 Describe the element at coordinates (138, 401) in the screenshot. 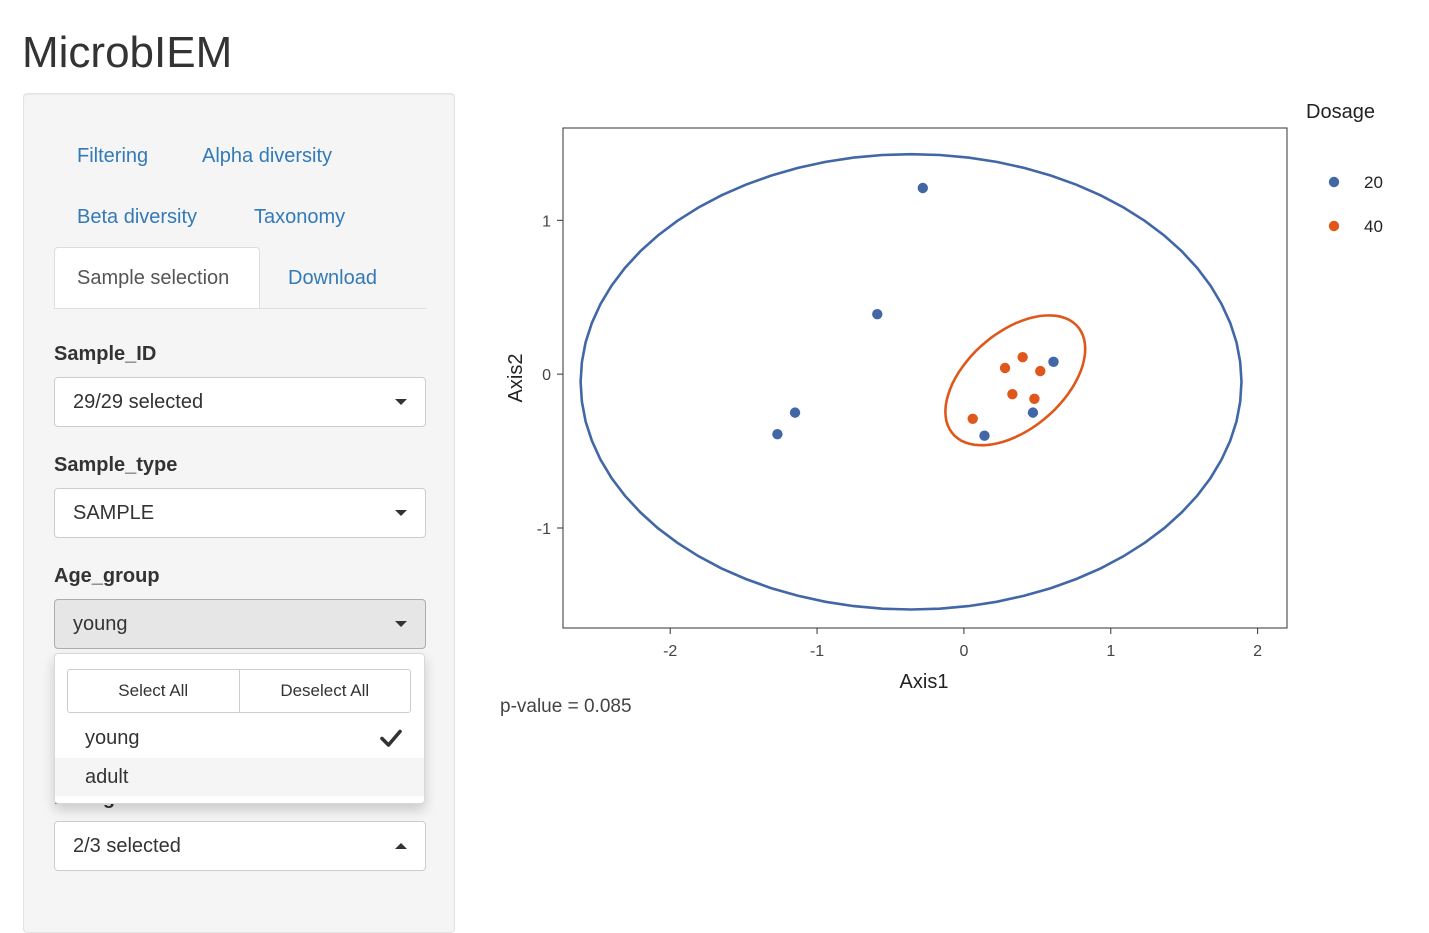

I see `sample-id-value: 29/29 selected` at that location.